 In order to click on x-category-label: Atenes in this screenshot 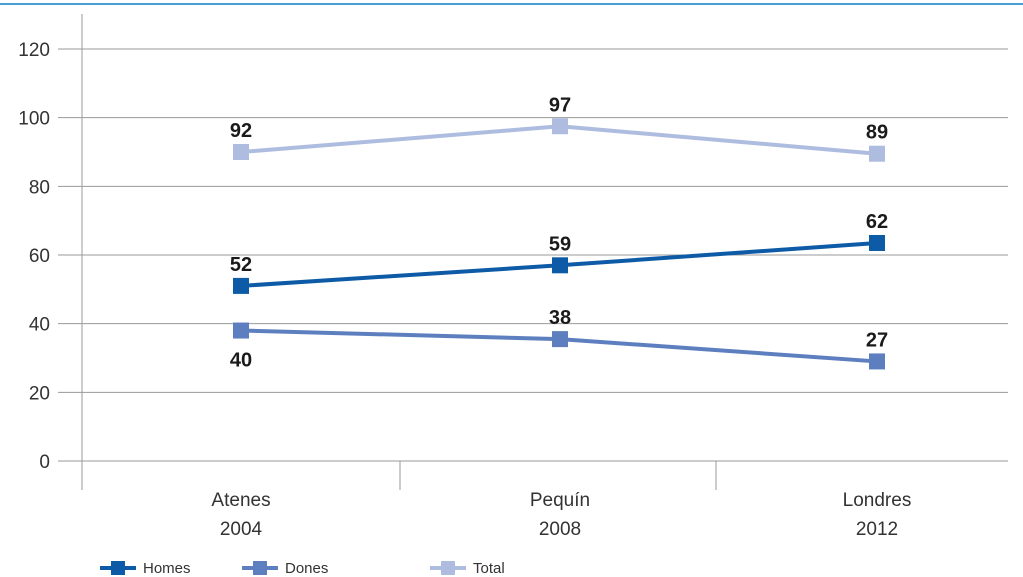, I will do `click(240, 500)`.